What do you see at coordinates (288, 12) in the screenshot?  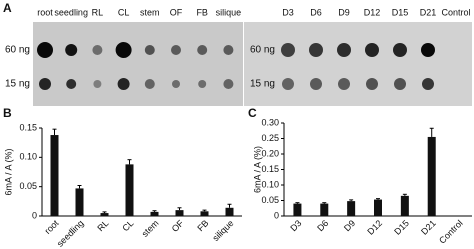 I see `blot-column-label: D3` at bounding box center [288, 12].